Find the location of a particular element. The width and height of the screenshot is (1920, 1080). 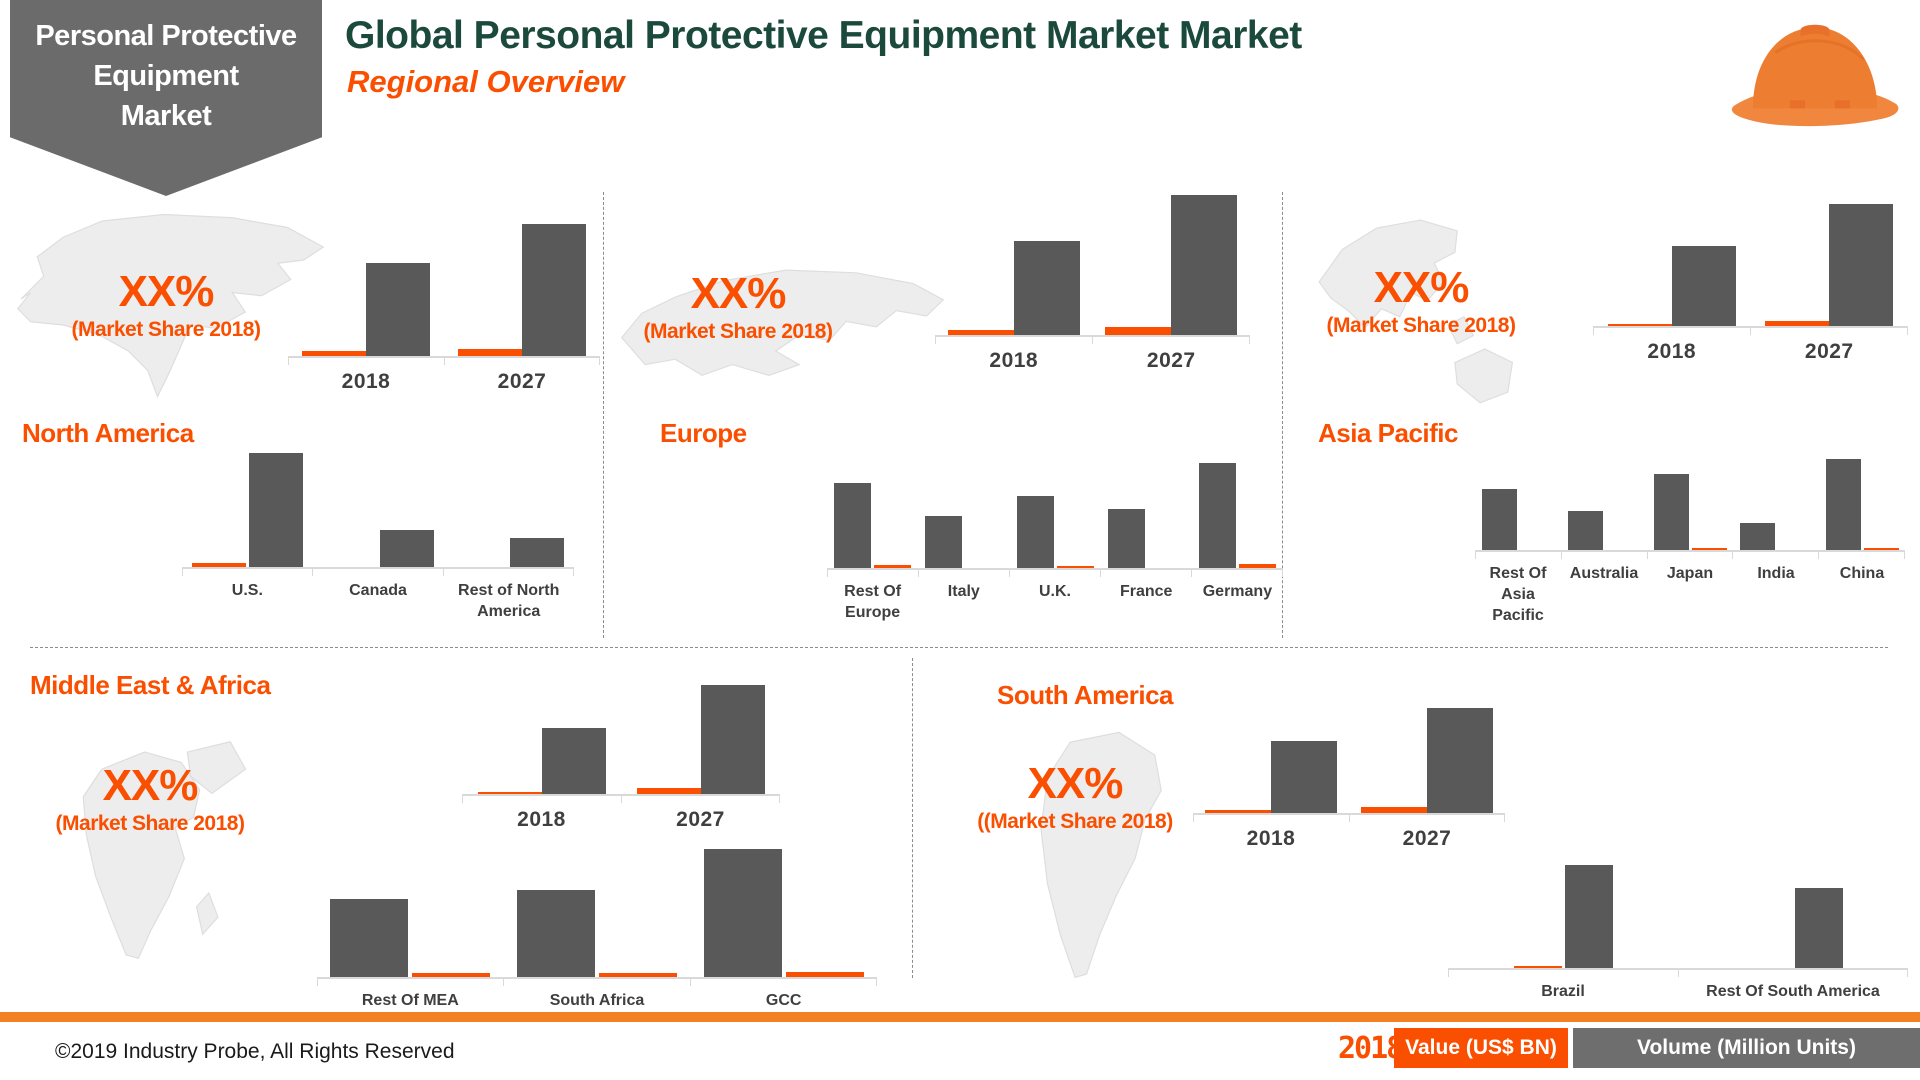

south-america-country-chart: Brazil Rest Of South America is located at coordinates (1678, 930).